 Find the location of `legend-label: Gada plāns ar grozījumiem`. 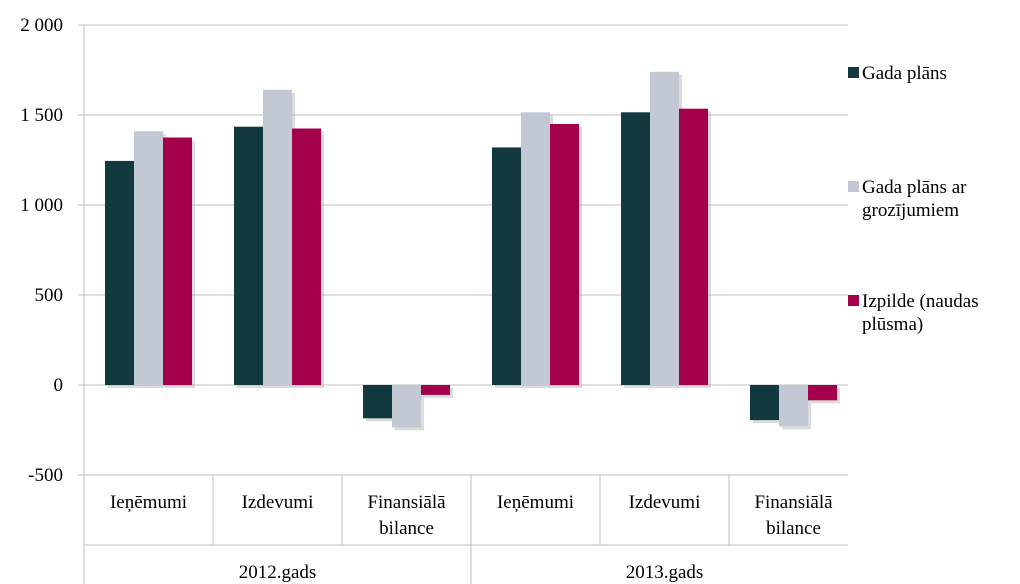

legend-label: Gada plāns ar grozījumiem is located at coordinates (914, 199).